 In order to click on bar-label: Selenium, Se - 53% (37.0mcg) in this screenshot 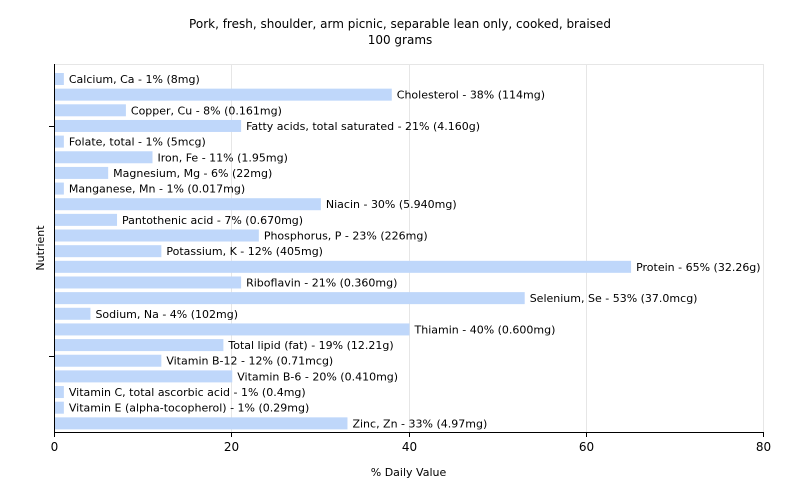, I will do `click(614, 298)`.